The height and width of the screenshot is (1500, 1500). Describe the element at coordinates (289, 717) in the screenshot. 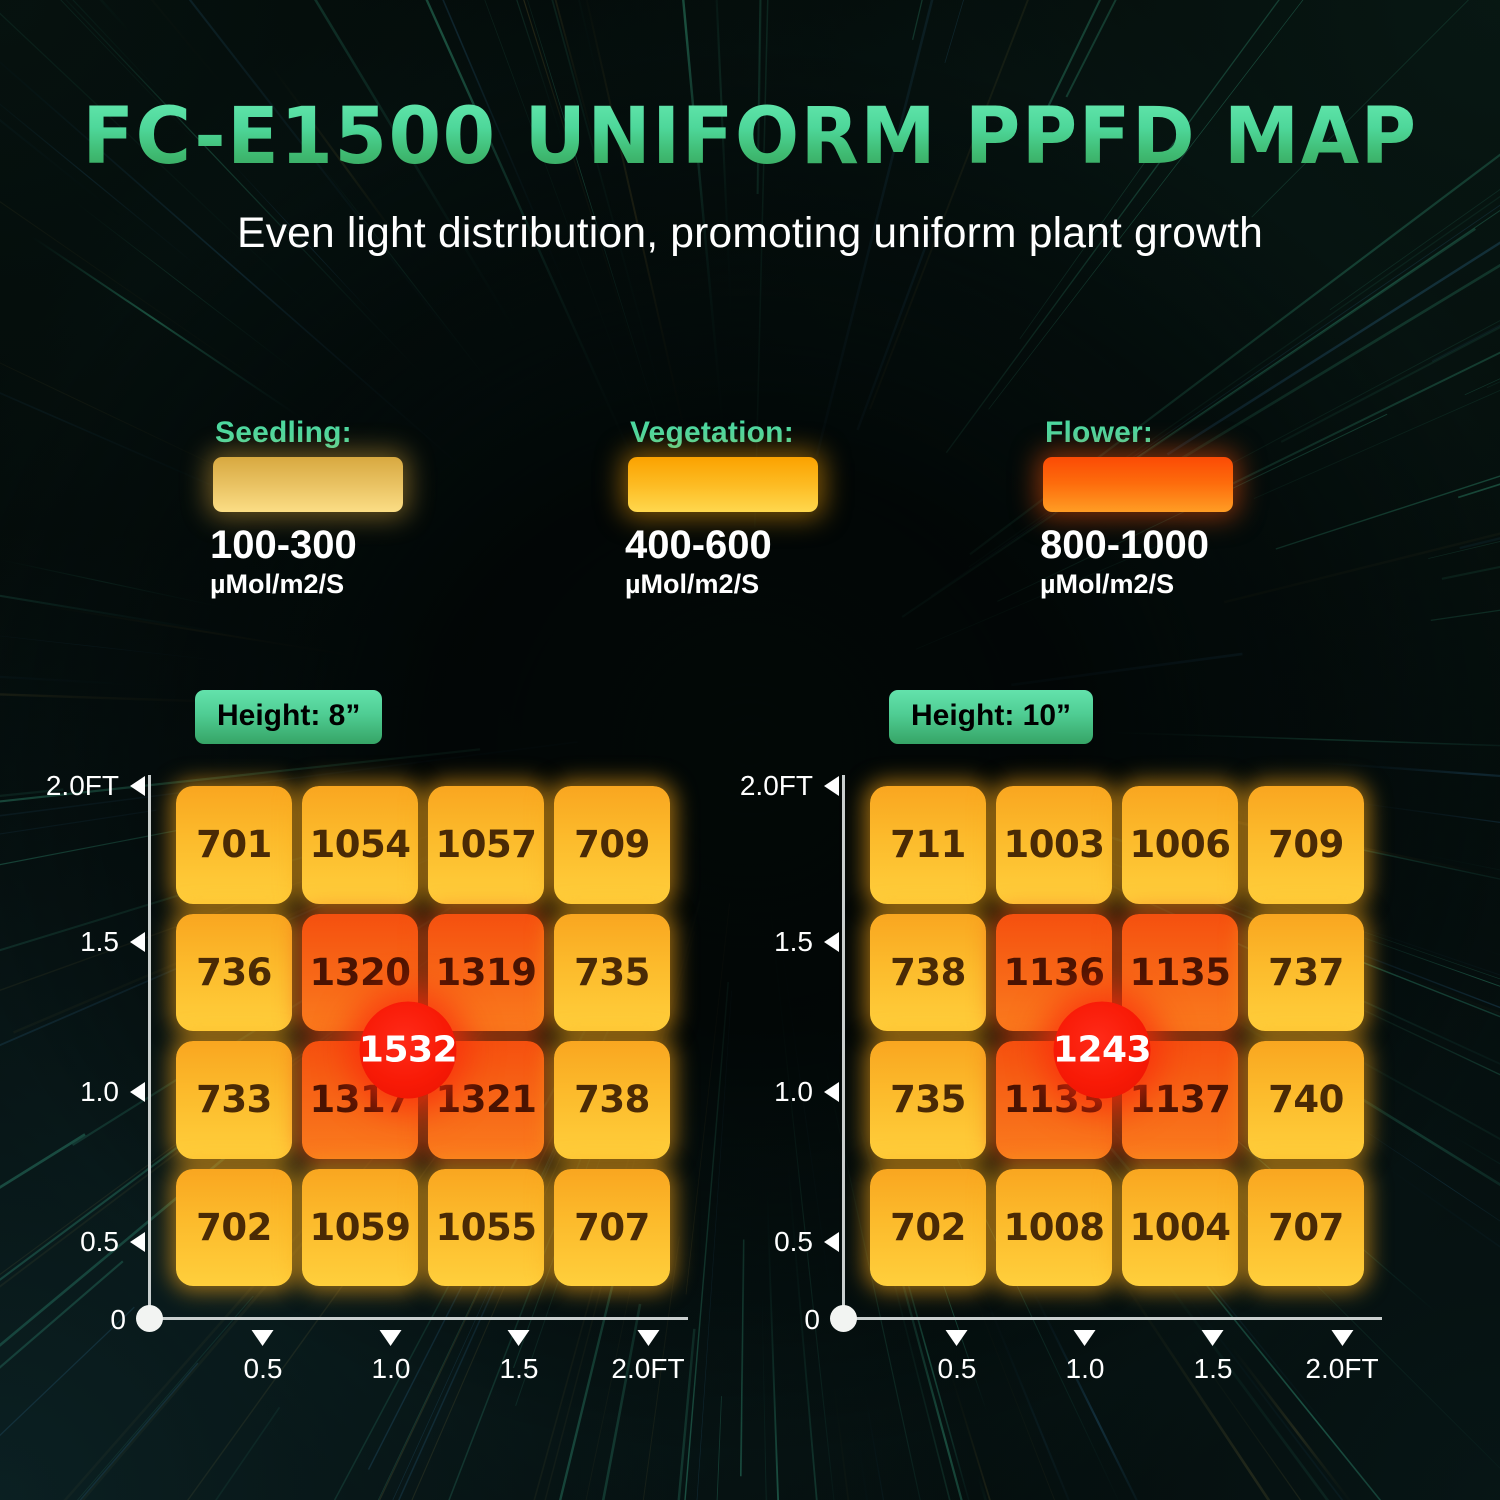

I see `height-badge: Height: 8”` at that location.